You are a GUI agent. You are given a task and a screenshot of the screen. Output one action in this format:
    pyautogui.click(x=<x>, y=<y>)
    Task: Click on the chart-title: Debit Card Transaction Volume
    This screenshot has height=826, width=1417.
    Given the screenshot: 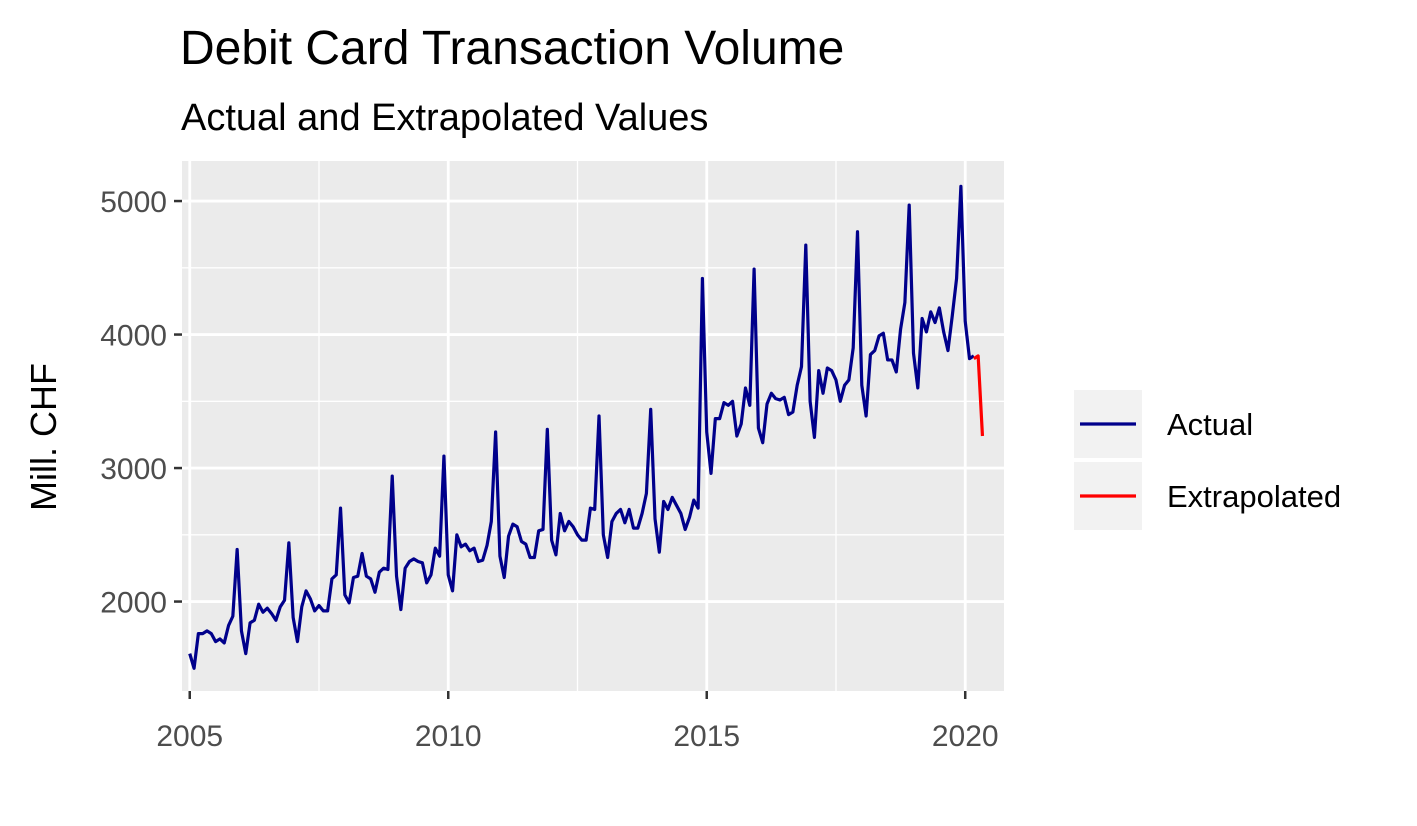 What is the action you would take?
    pyautogui.click(x=512, y=48)
    